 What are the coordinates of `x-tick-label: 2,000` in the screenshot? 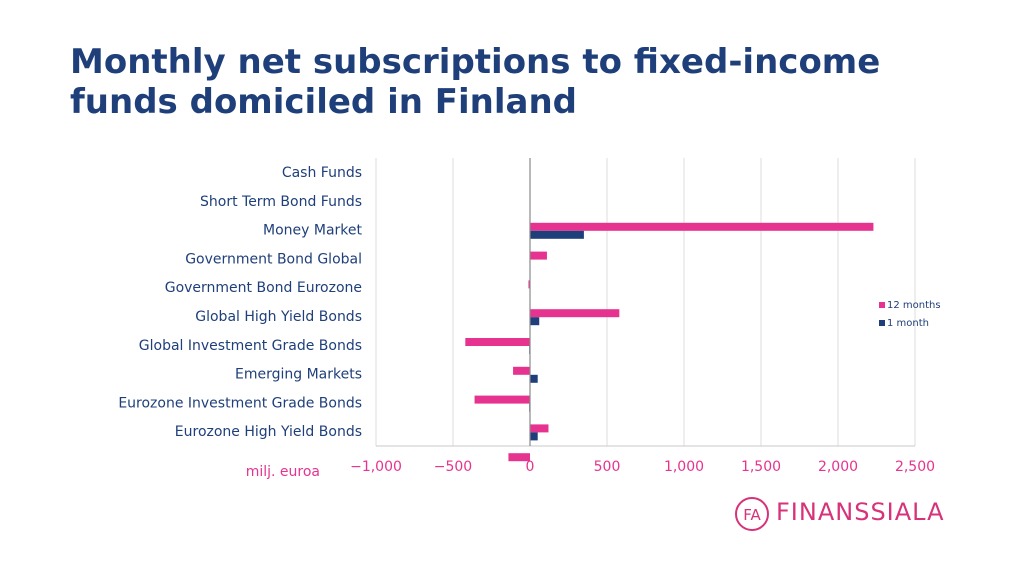 It's located at (838, 467).